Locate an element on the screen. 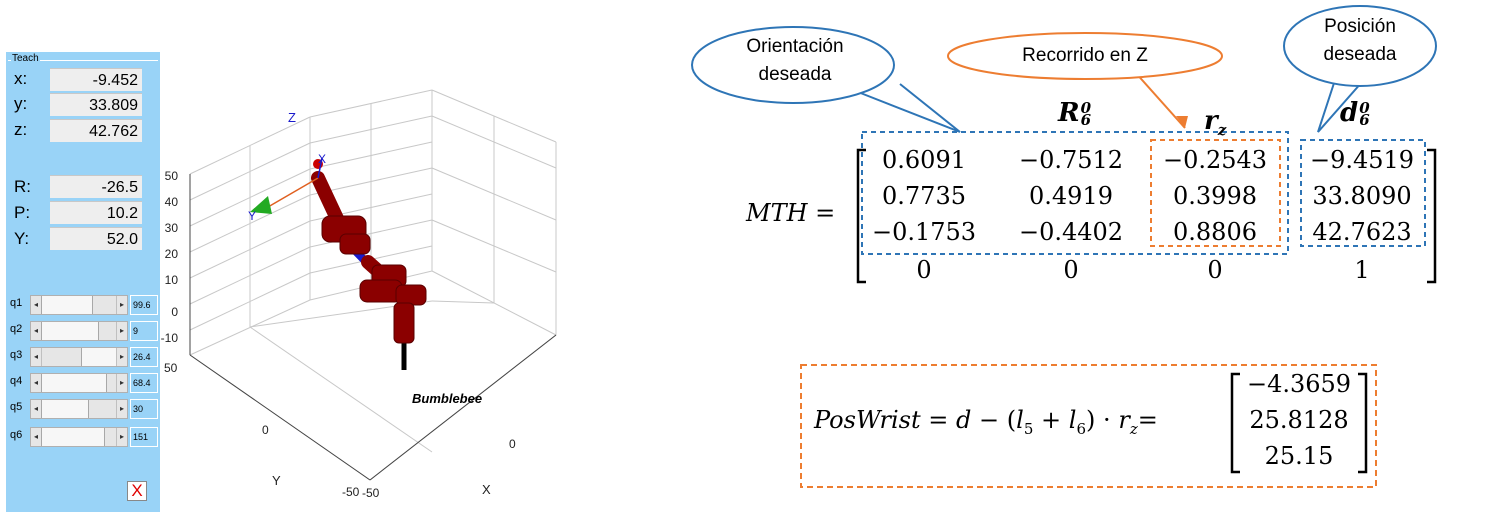 Image resolution: width=1498 pixels, height=518 pixels. q6-value: 151 is located at coordinates (144, 437).